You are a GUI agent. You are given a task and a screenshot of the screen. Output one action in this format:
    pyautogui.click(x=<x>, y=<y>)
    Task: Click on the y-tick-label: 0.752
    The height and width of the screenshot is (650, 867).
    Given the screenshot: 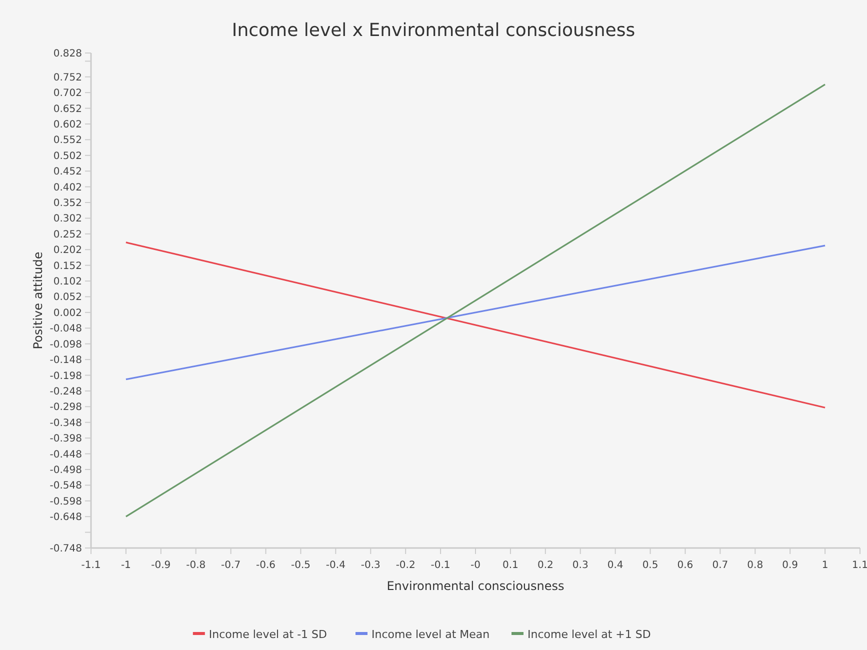 What is the action you would take?
    pyautogui.click(x=67, y=78)
    